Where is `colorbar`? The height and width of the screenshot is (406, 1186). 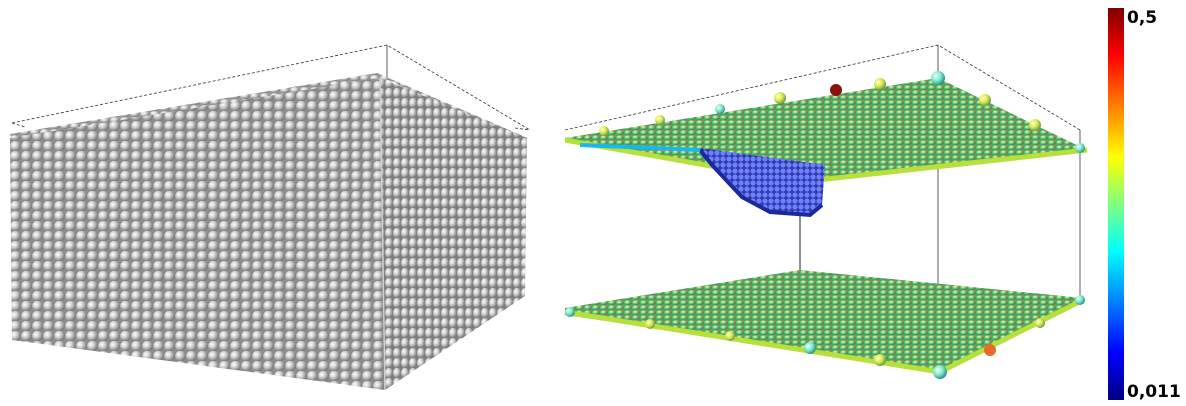
colorbar is located at coordinates (1116, 204).